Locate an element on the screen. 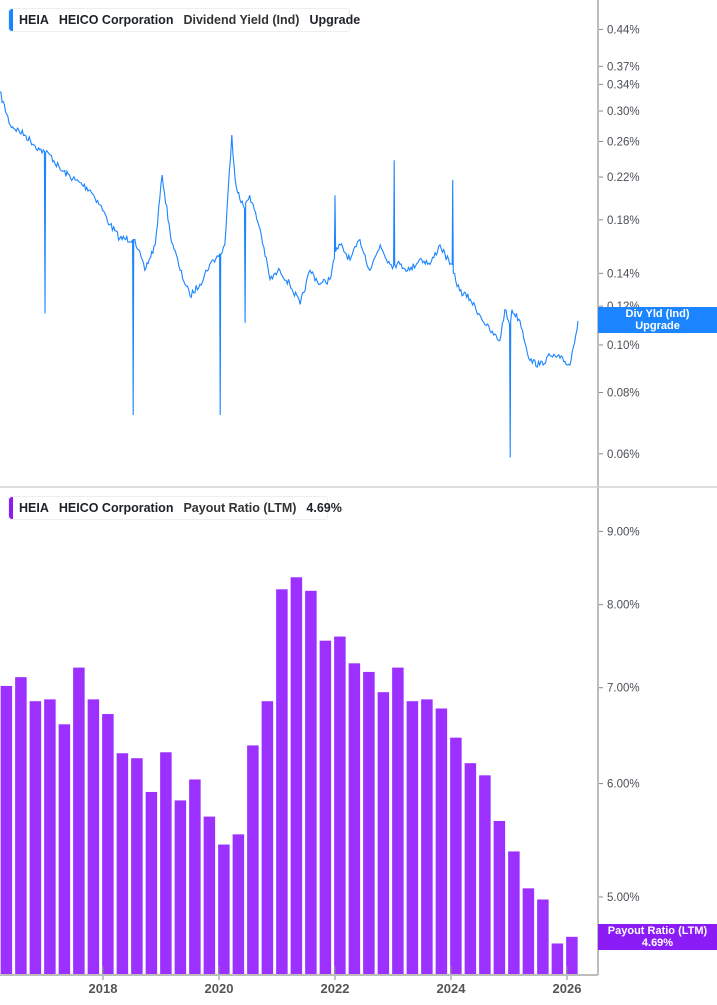  y-tick-label: 0.26% is located at coordinates (623, 142).